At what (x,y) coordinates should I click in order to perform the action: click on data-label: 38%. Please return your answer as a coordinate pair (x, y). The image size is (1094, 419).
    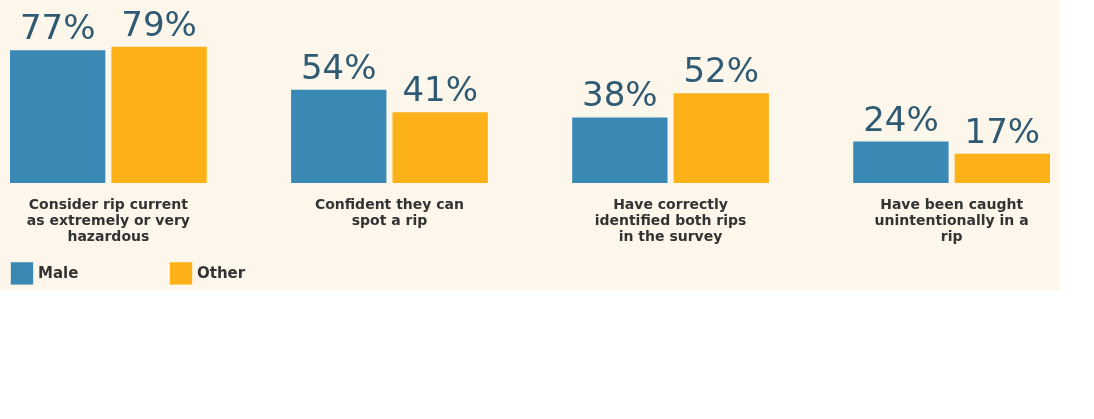
    Looking at the image, I should click on (620, 94).